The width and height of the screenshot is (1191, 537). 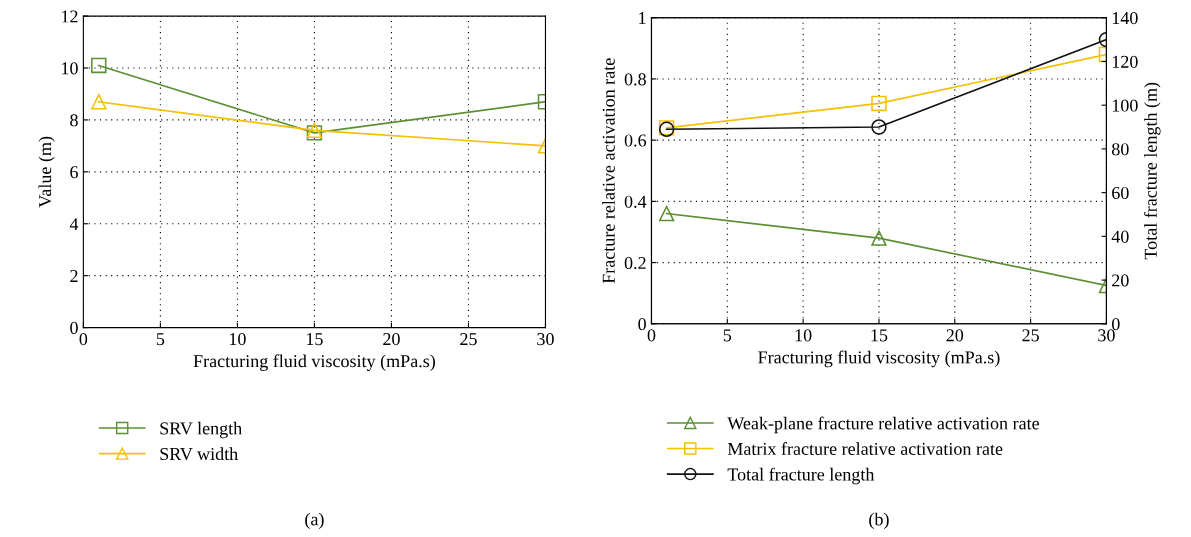 I want to click on y2-tick-label: 120, so click(x=1125, y=61).